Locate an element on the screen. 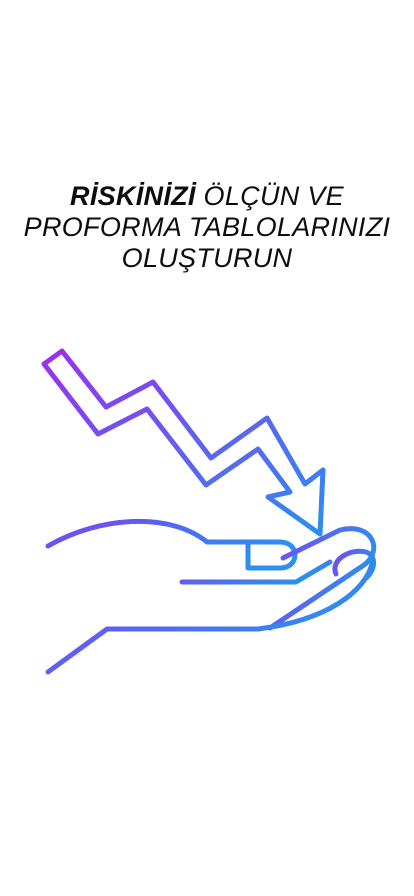 The width and height of the screenshot is (414, 896). title-word-measure: ÖLÇÜN VE is located at coordinates (273, 196).